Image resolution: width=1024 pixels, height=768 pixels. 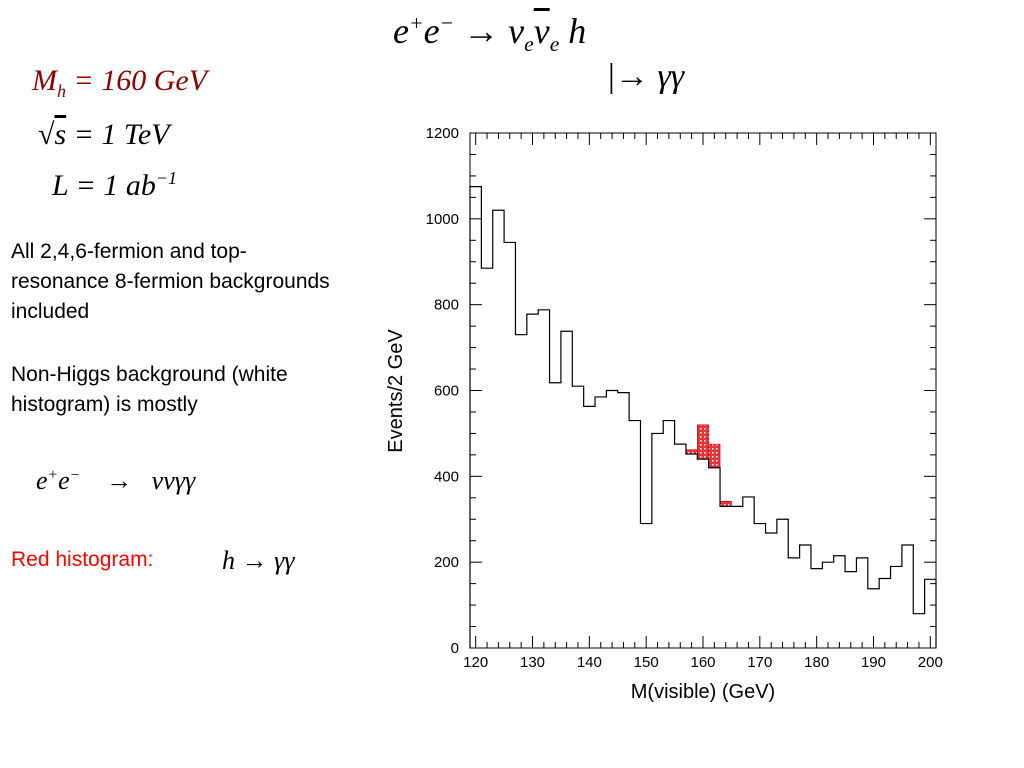 What do you see at coordinates (930, 662) in the screenshot?
I see `x-tick-label: 200` at bounding box center [930, 662].